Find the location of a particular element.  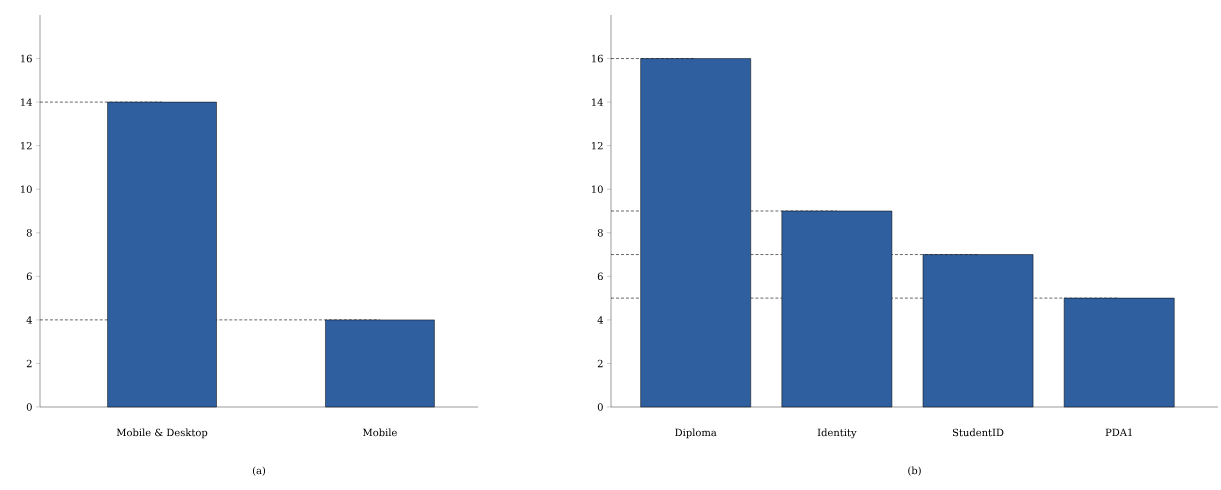

text: (a) is located at coordinates (259, 471).